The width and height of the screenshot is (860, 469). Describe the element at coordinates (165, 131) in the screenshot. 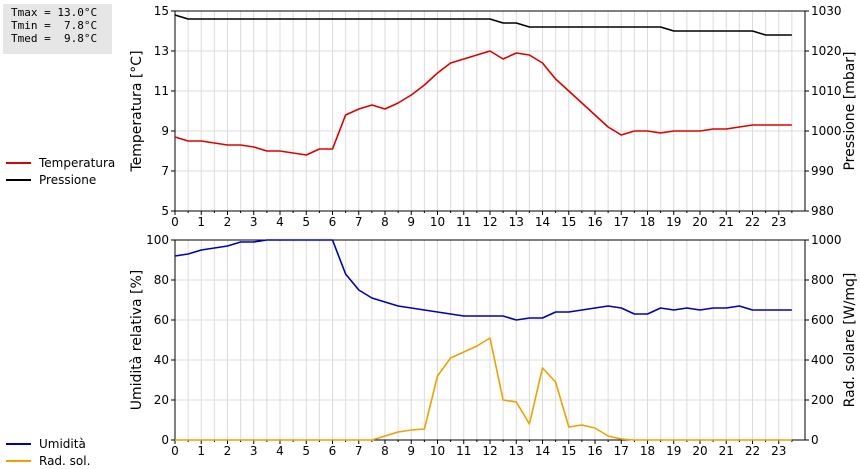

I see `y-tick-label-left: 9` at that location.